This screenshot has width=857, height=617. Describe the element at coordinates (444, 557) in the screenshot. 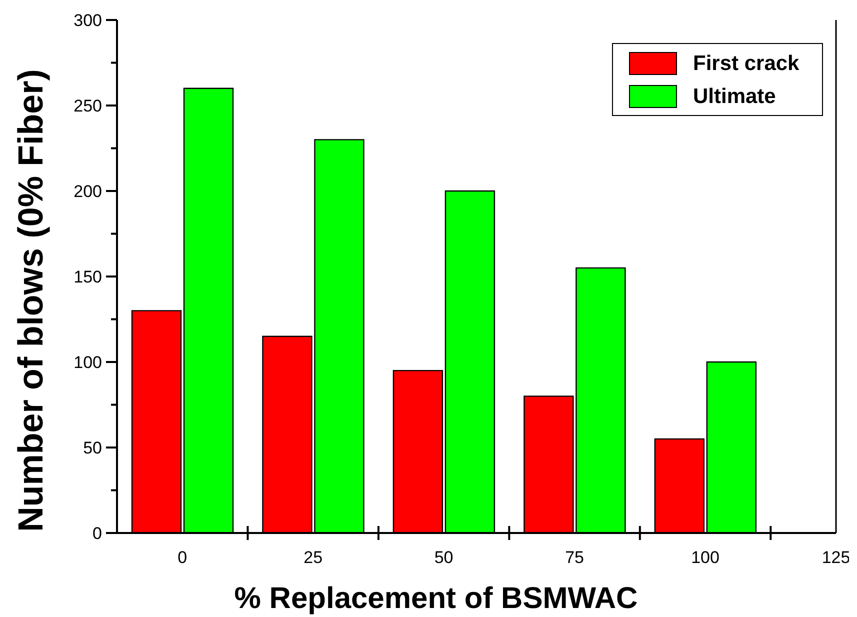

I see `x-tick-label: 50` at that location.